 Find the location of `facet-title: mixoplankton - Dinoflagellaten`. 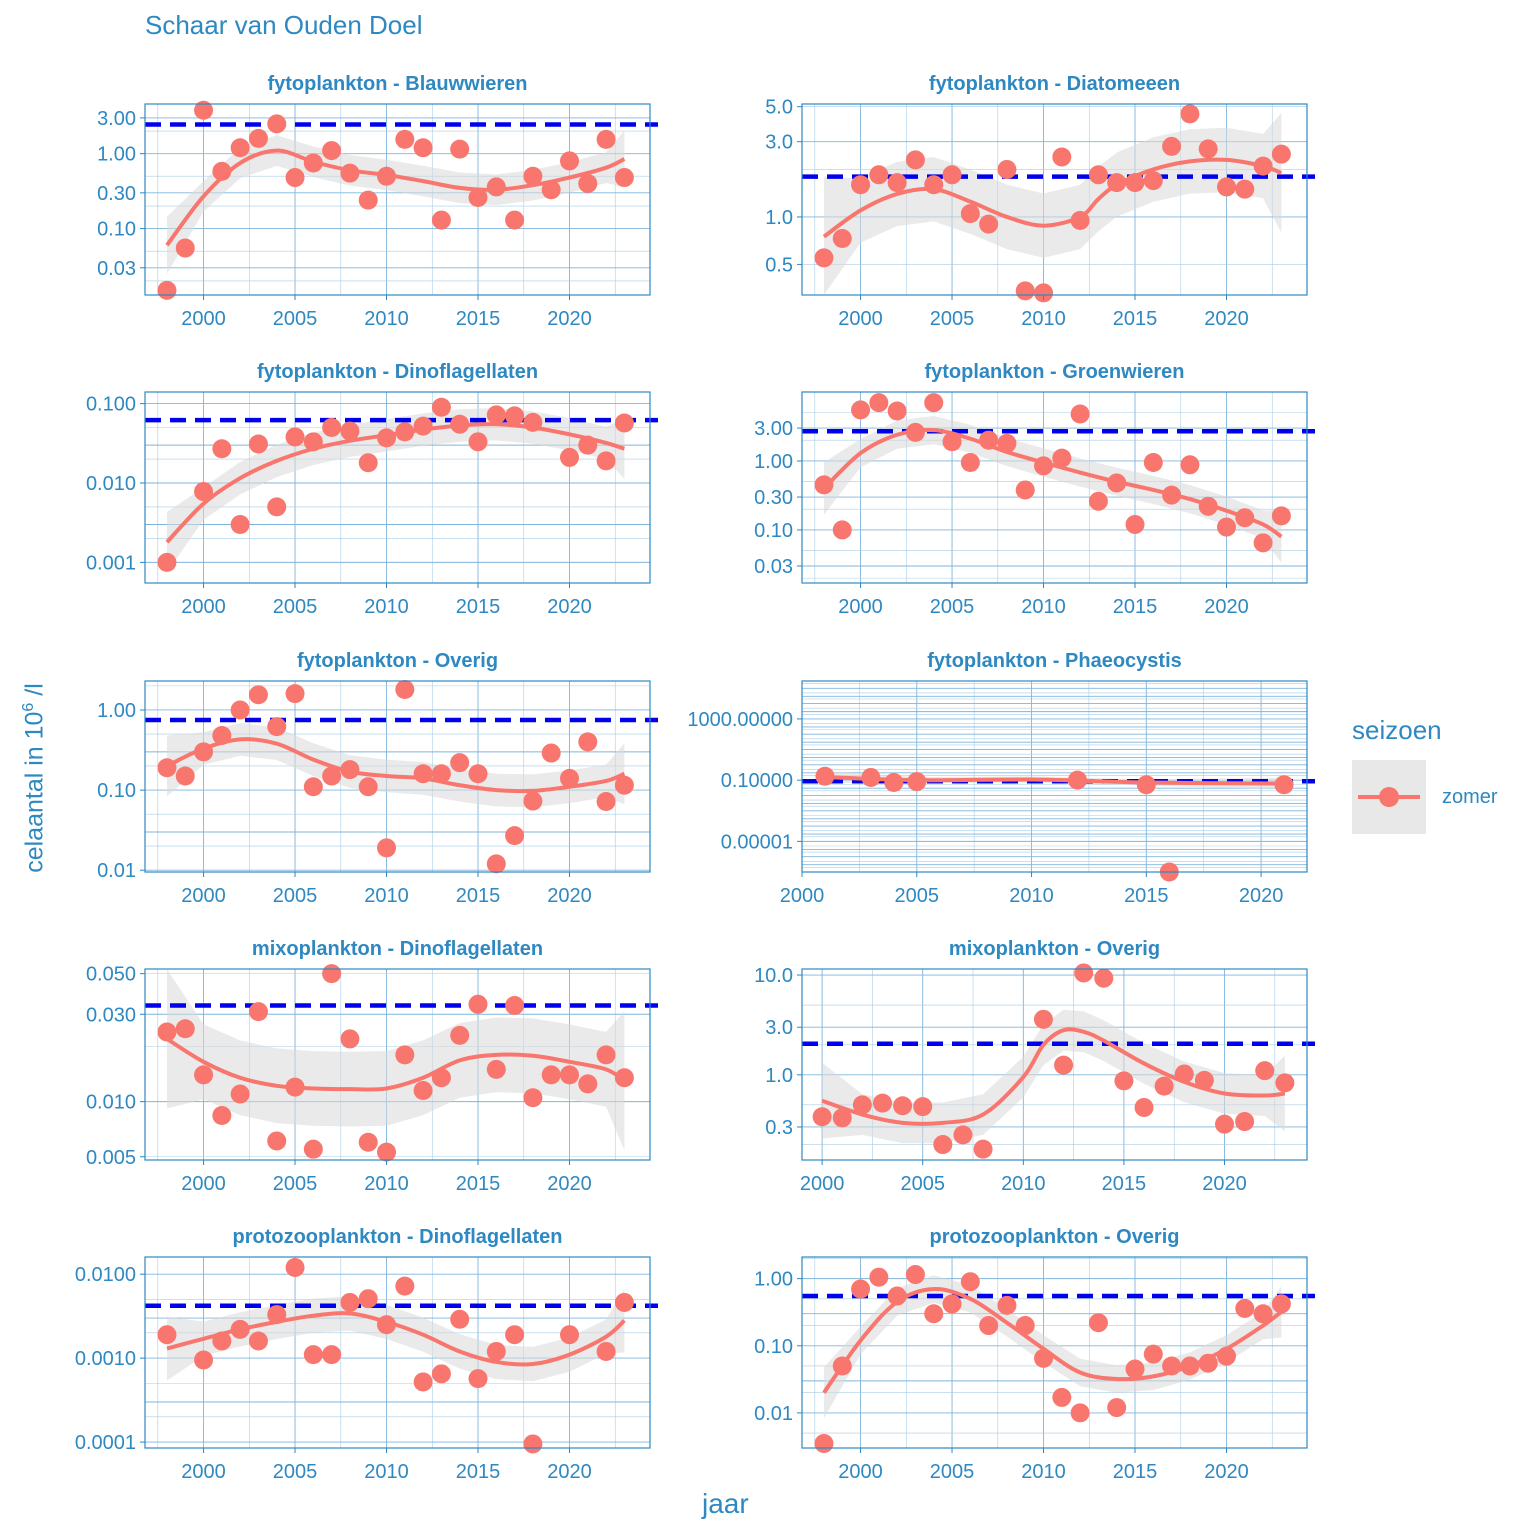

facet-title: mixoplankton - Dinoflagellaten is located at coordinates (397, 949).